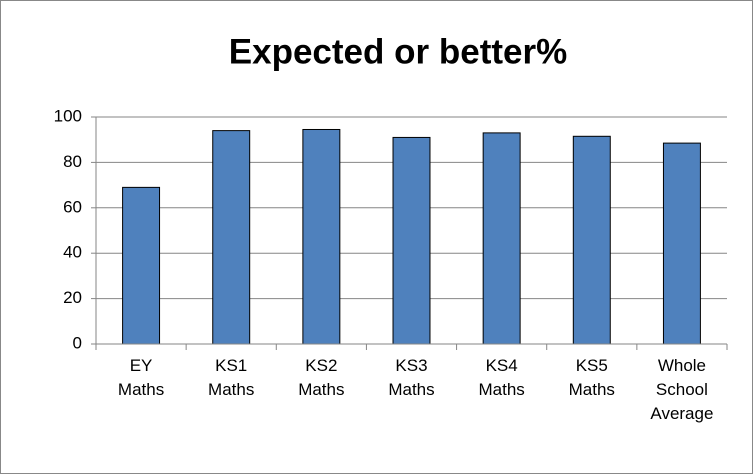 The image size is (753, 474). What do you see at coordinates (682, 389) in the screenshot?
I see `x-tick-label: Whole School Average` at bounding box center [682, 389].